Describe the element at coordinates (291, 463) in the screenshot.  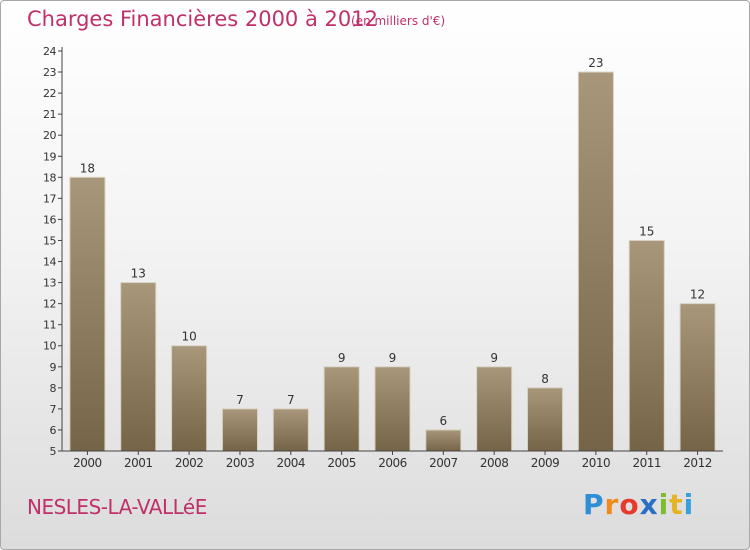
I see `x-tick-label: 2004` at that location.